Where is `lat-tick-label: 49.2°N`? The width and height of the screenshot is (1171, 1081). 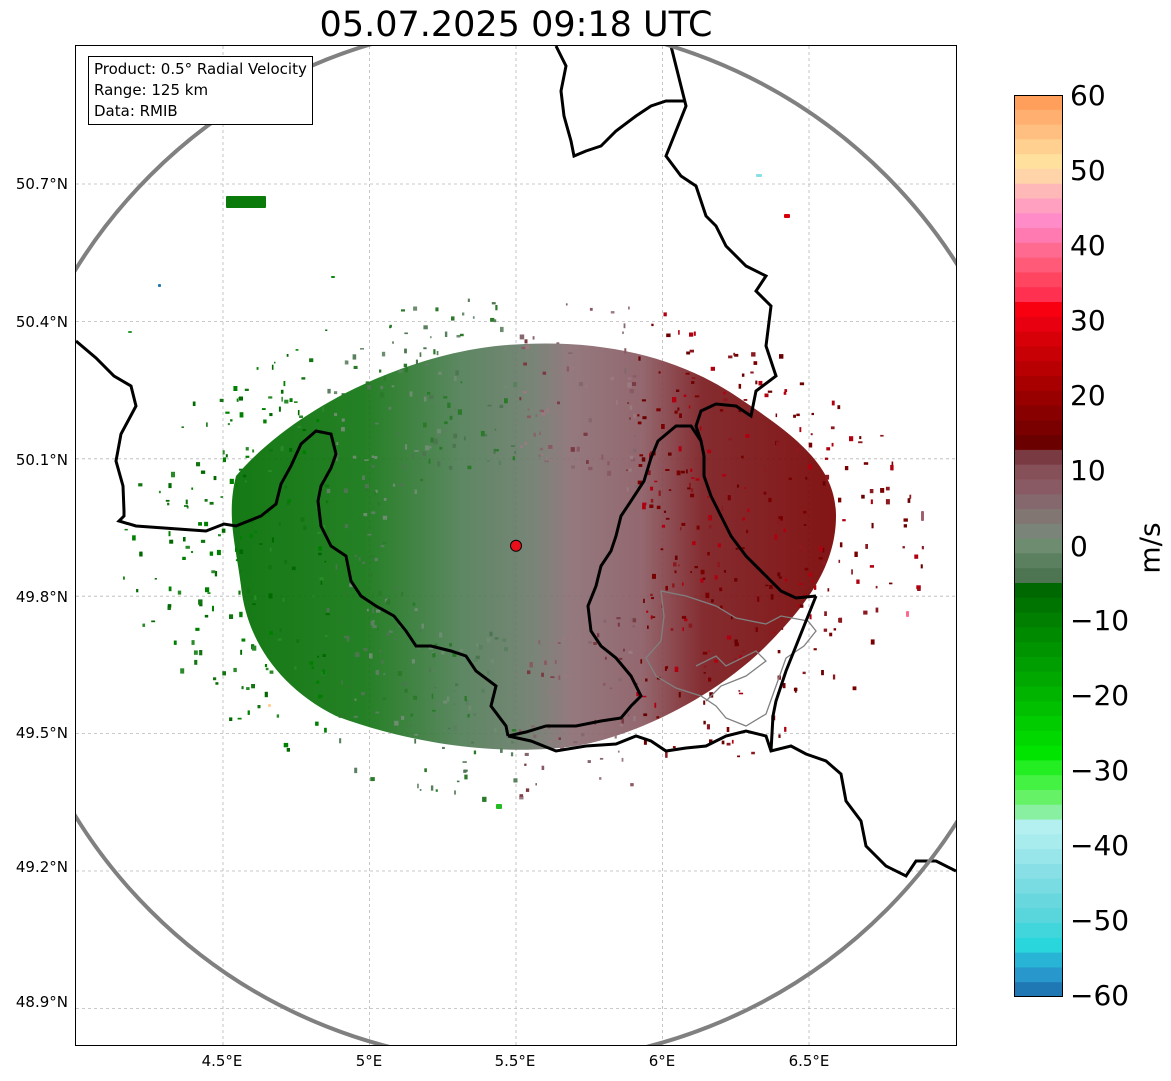 lat-tick-label: 49.2°N is located at coordinates (41, 867).